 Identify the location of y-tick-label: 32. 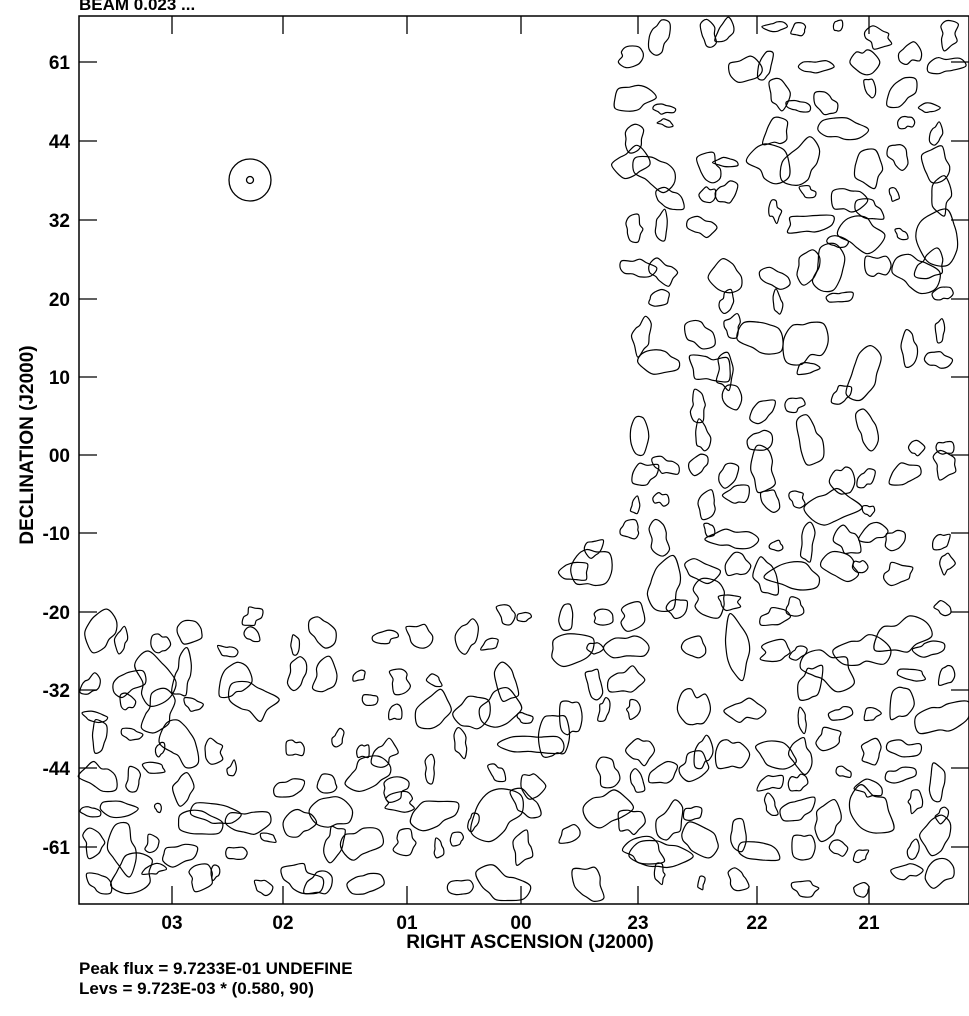
(59, 221).